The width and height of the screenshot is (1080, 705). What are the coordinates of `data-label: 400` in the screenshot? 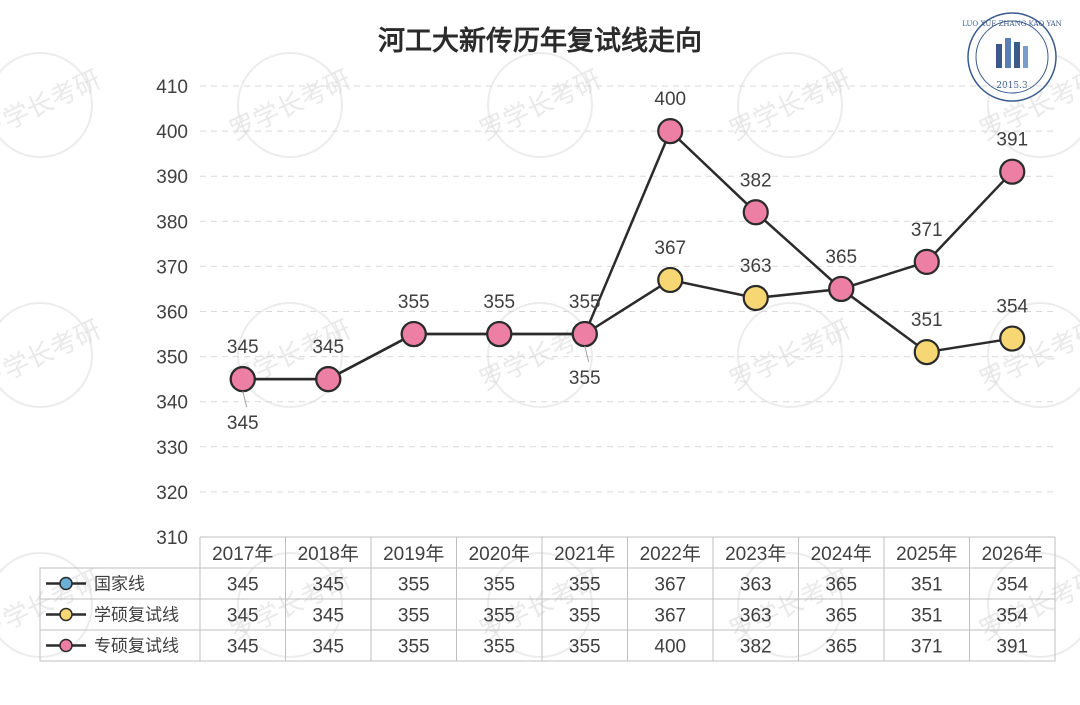 It's located at (670, 99).